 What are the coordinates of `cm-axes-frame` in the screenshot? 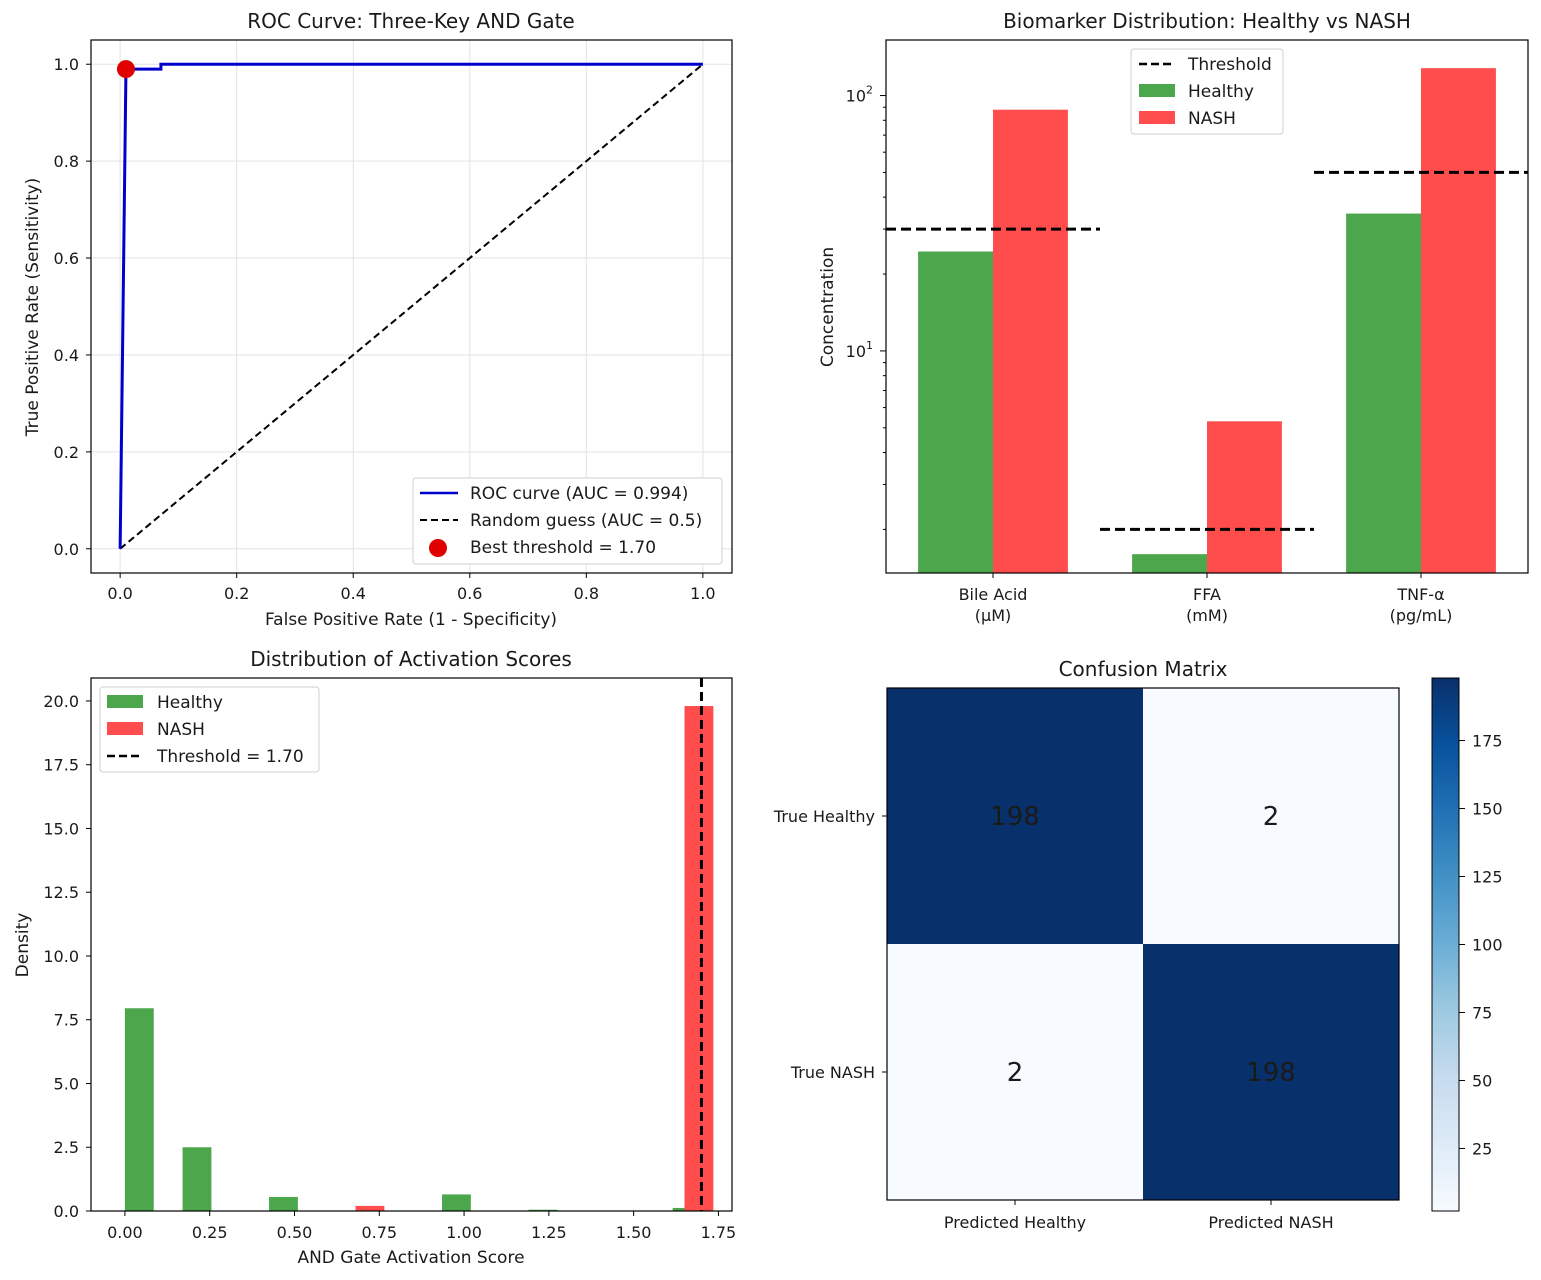 It's located at (1143, 944).